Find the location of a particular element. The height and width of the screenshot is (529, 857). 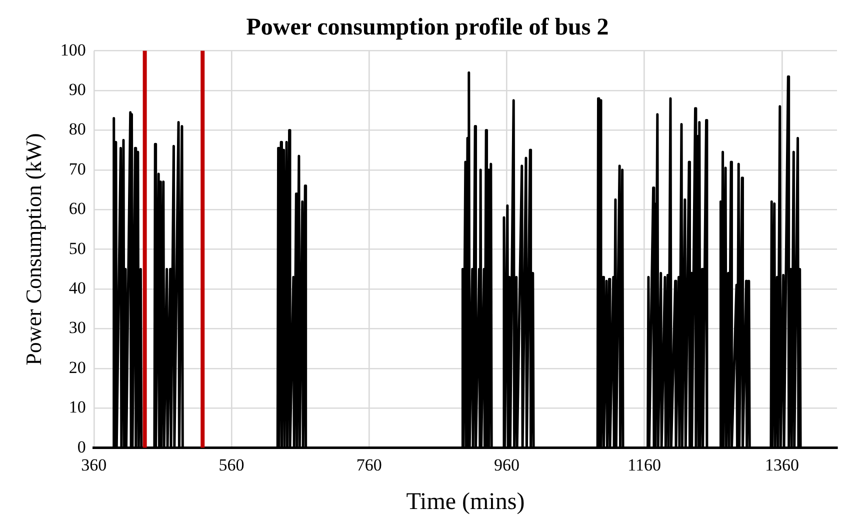

y-tick-label: 50 is located at coordinates (77, 248).